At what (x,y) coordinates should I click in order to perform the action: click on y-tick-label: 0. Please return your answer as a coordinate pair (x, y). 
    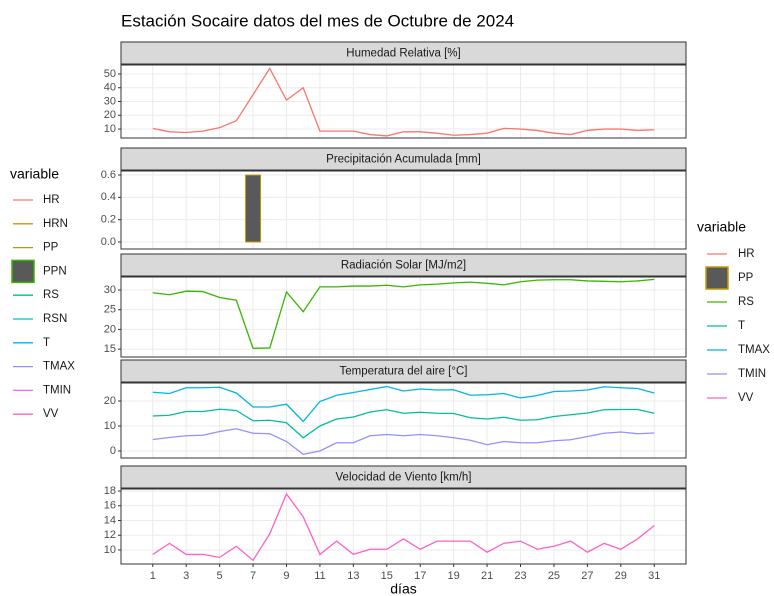
    Looking at the image, I should click on (113, 451).